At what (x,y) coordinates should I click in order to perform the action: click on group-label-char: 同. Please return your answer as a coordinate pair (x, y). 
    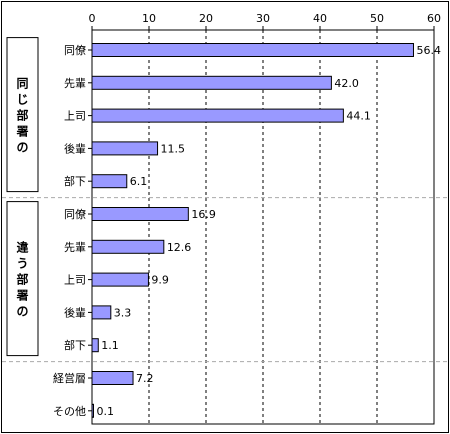
    Looking at the image, I should click on (22, 84).